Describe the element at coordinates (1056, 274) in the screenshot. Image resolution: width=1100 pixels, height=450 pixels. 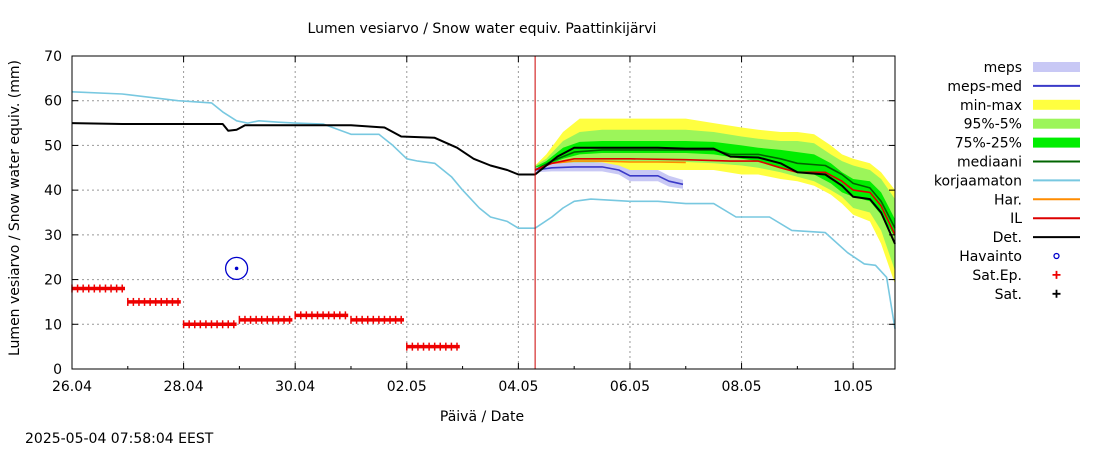
I see `legend-swatch-sat_ep` at that location.